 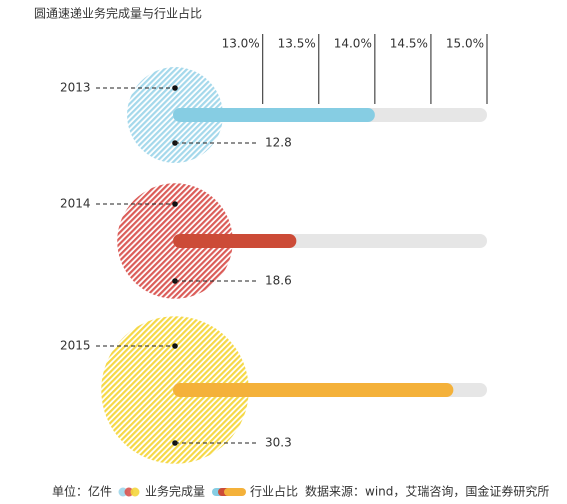 I want to click on chart-title: 圆通速递业务完成量与行业占比, so click(x=118, y=13).